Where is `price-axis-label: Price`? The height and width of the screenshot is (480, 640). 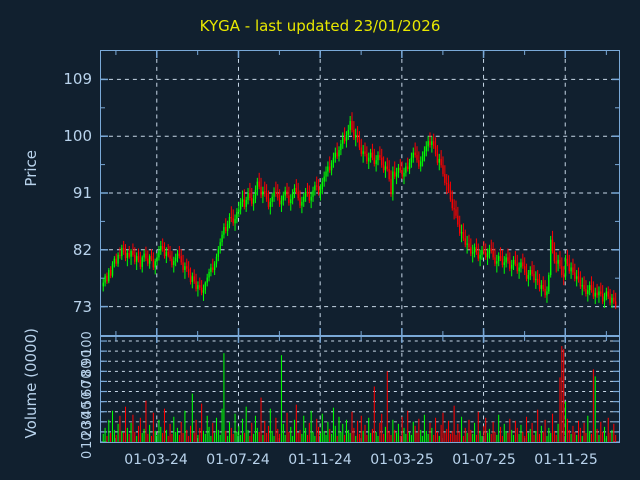
price-axis-label: Price is located at coordinates (31, 168).